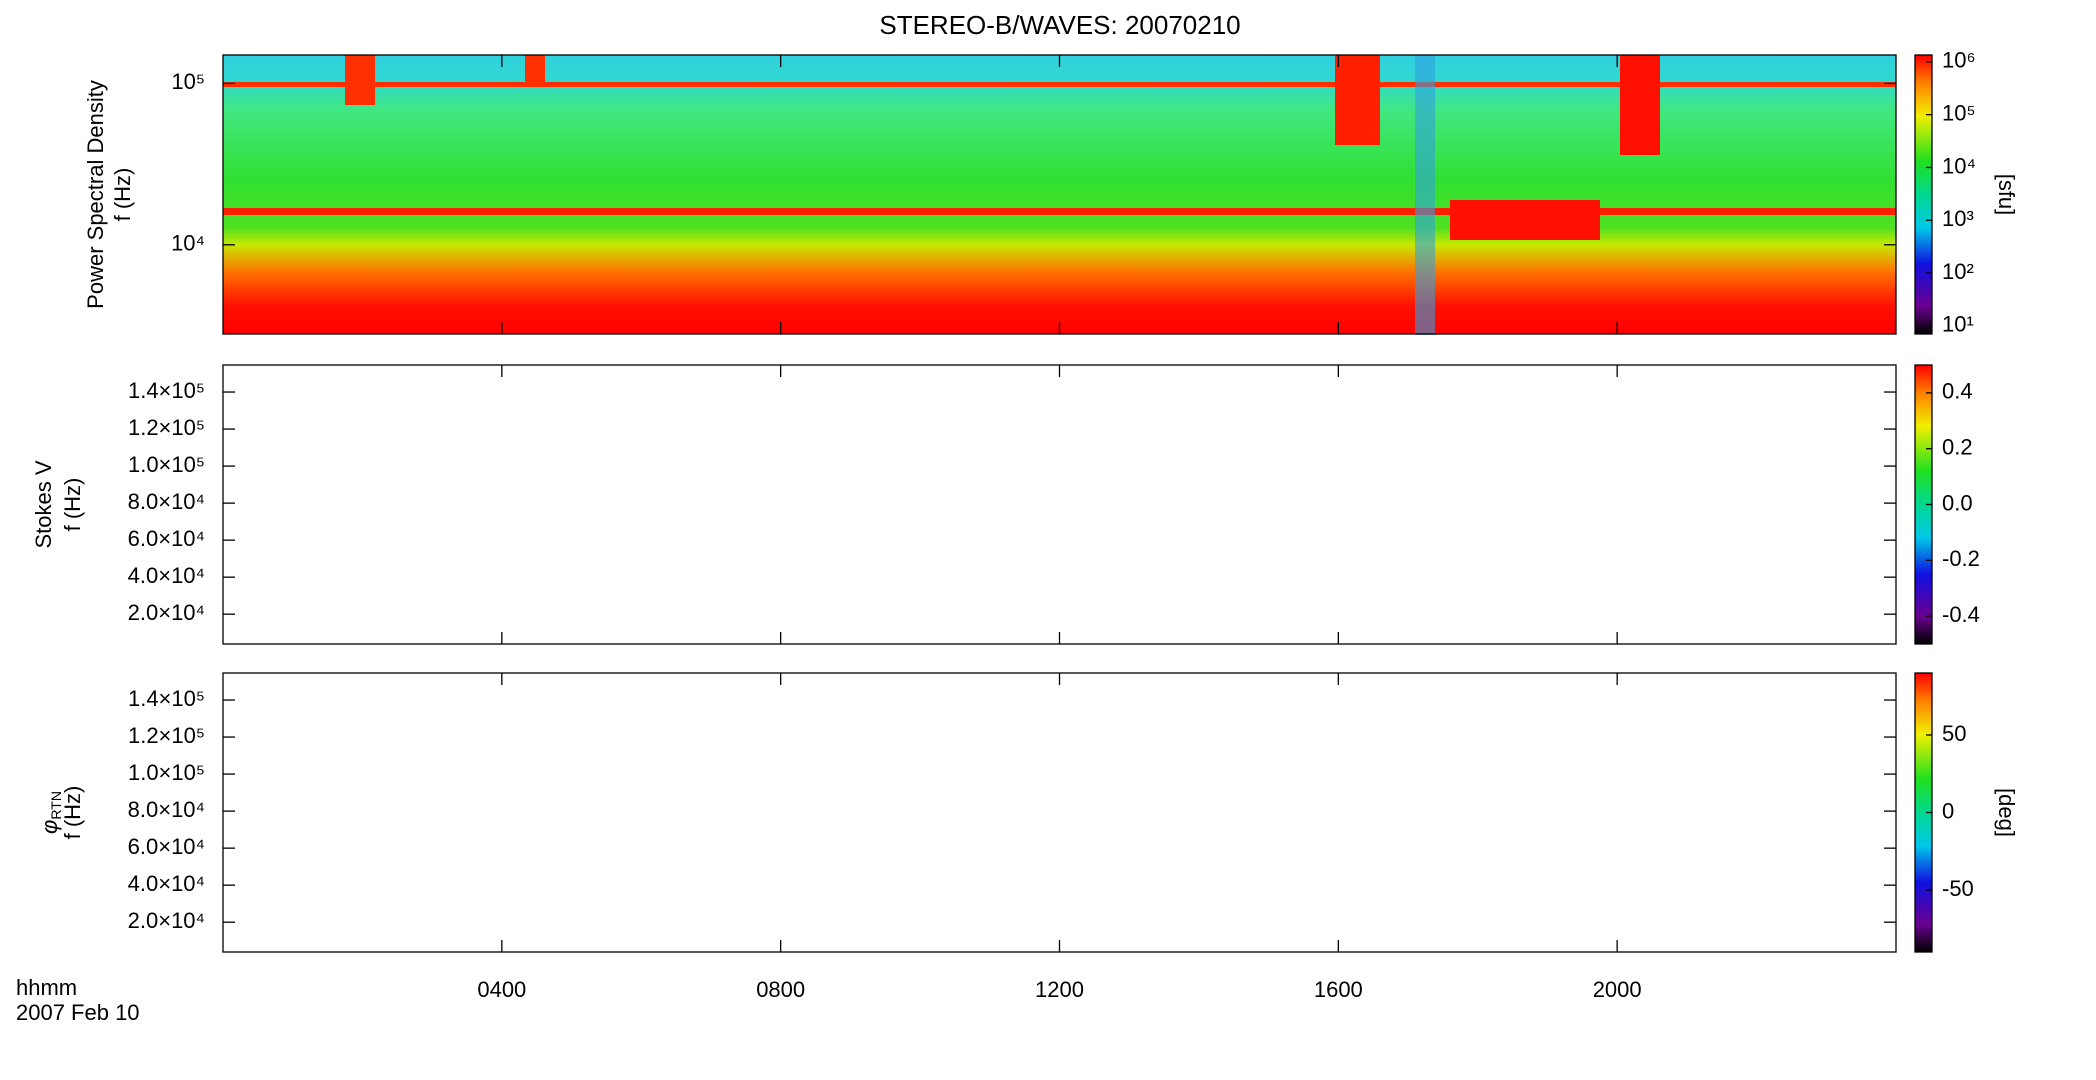 The height and width of the screenshot is (1080, 2096). What do you see at coordinates (1425, 195) in the screenshot?
I see `spectrogram-gap` at bounding box center [1425, 195].